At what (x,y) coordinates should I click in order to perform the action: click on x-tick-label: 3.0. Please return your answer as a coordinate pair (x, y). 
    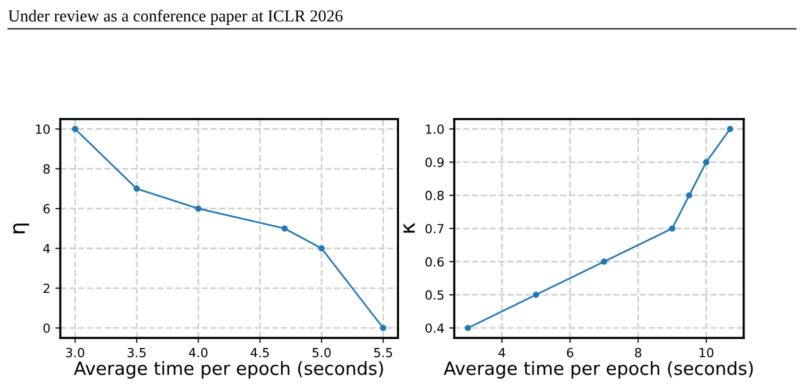
    Looking at the image, I should click on (75, 353).